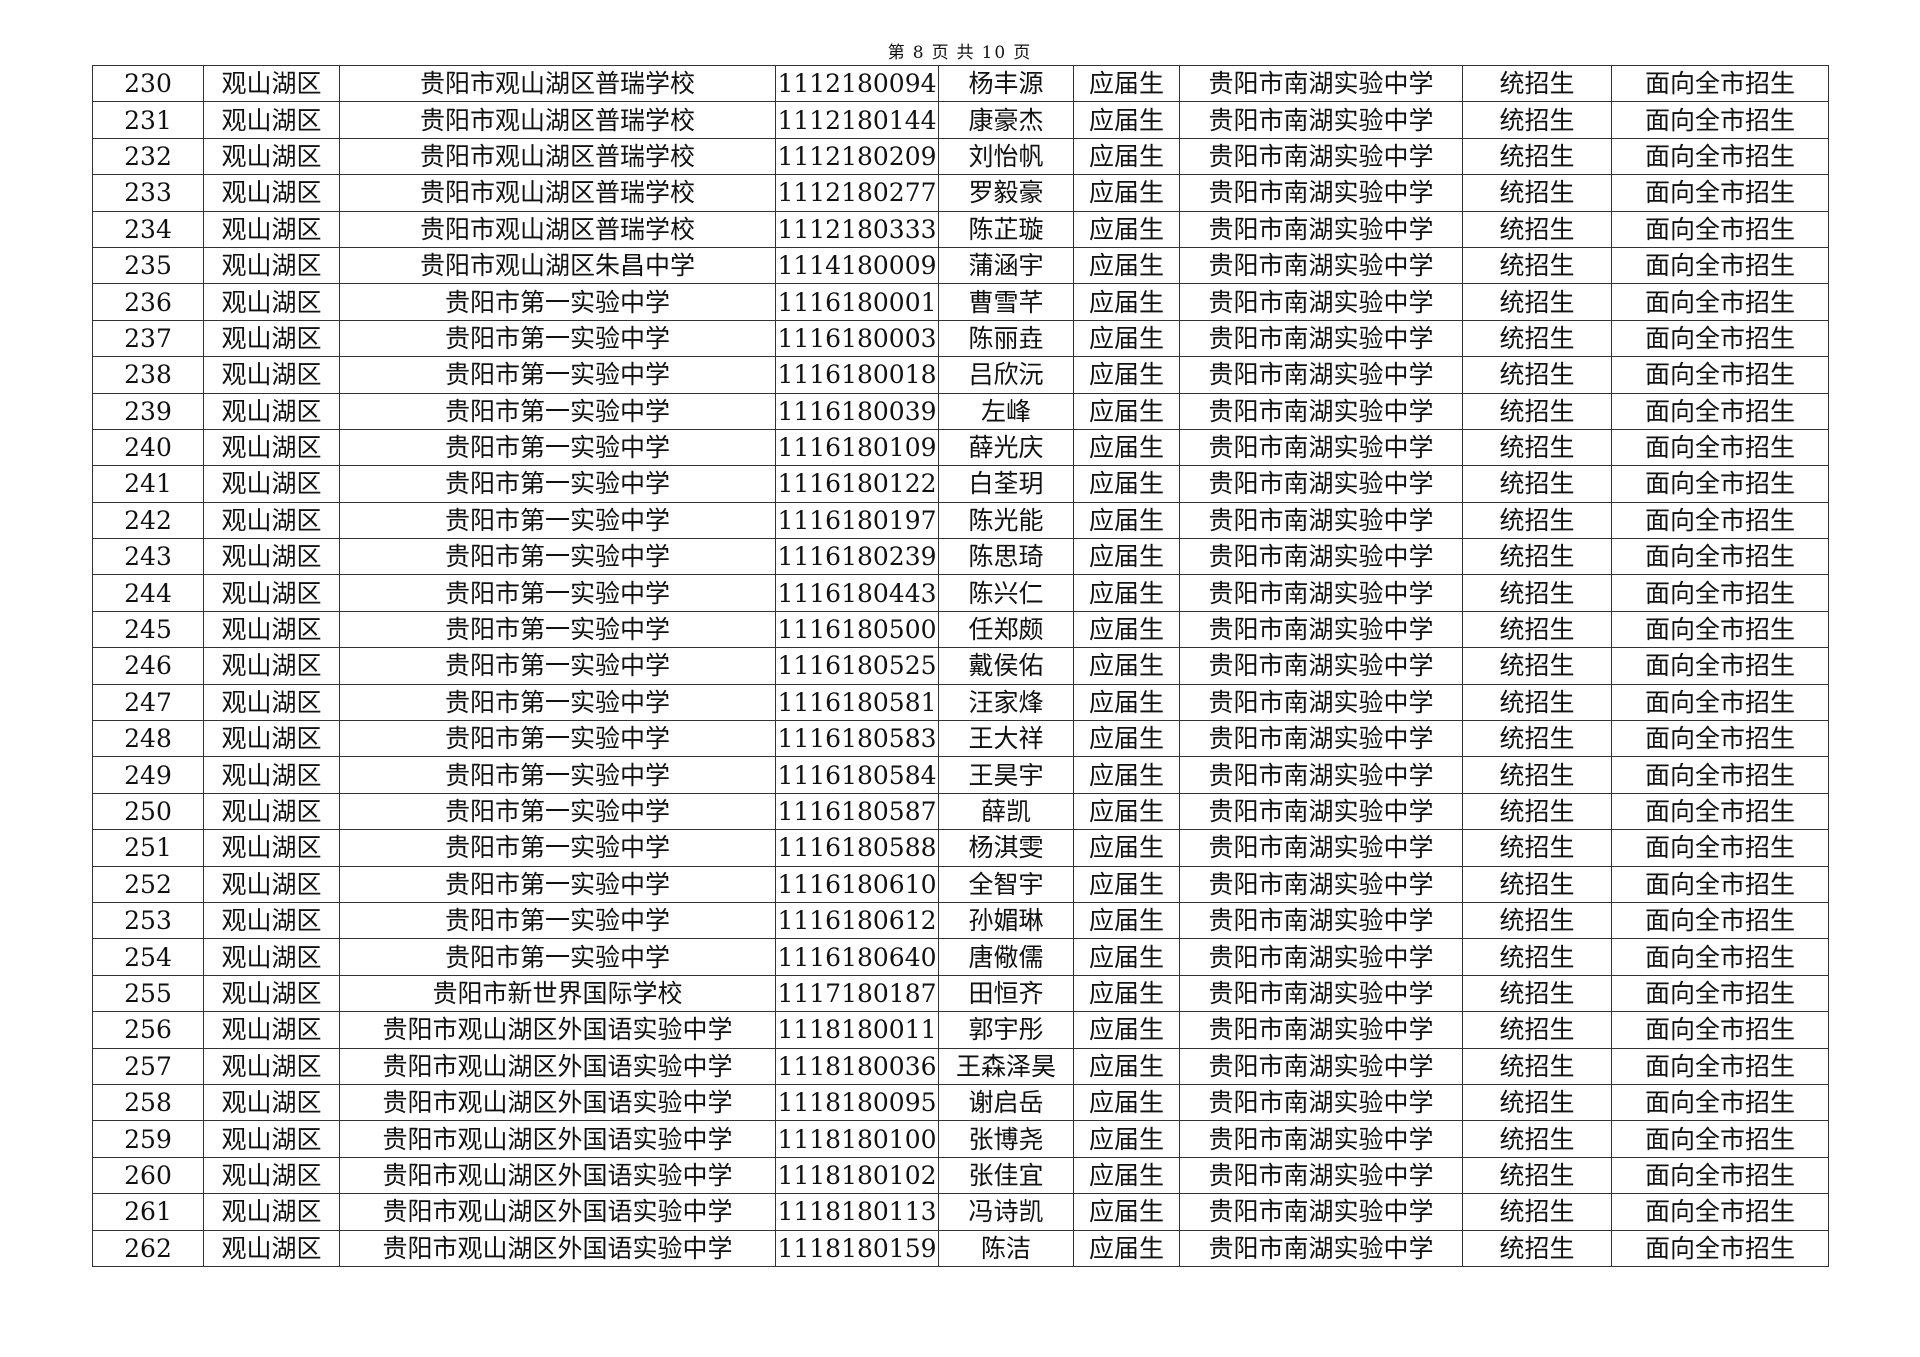  Describe the element at coordinates (1006, 884) in the screenshot. I see `student-name-cell: 全智宇` at that location.